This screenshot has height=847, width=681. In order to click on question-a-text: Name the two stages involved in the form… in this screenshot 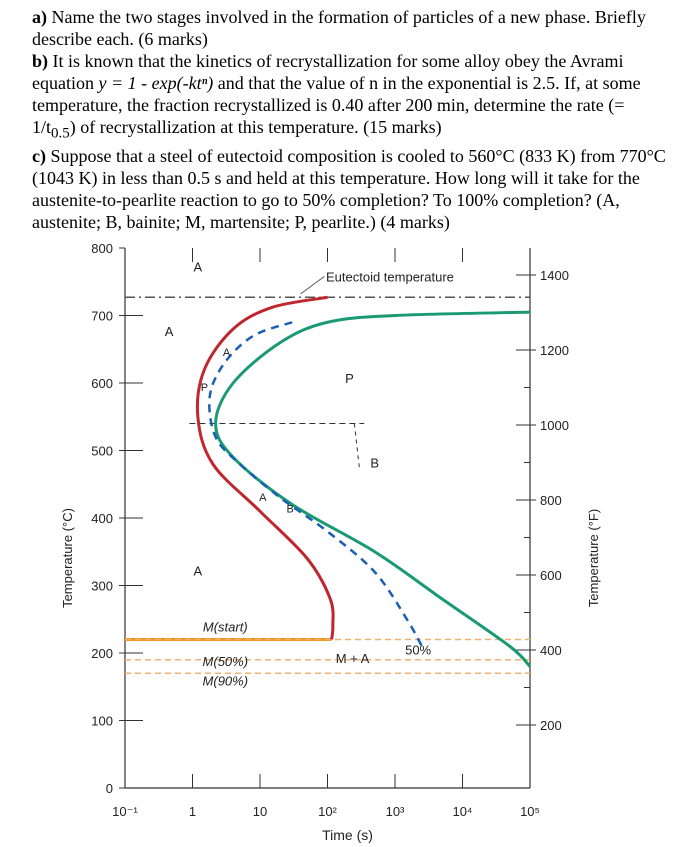, I will do `click(339, 28)`.